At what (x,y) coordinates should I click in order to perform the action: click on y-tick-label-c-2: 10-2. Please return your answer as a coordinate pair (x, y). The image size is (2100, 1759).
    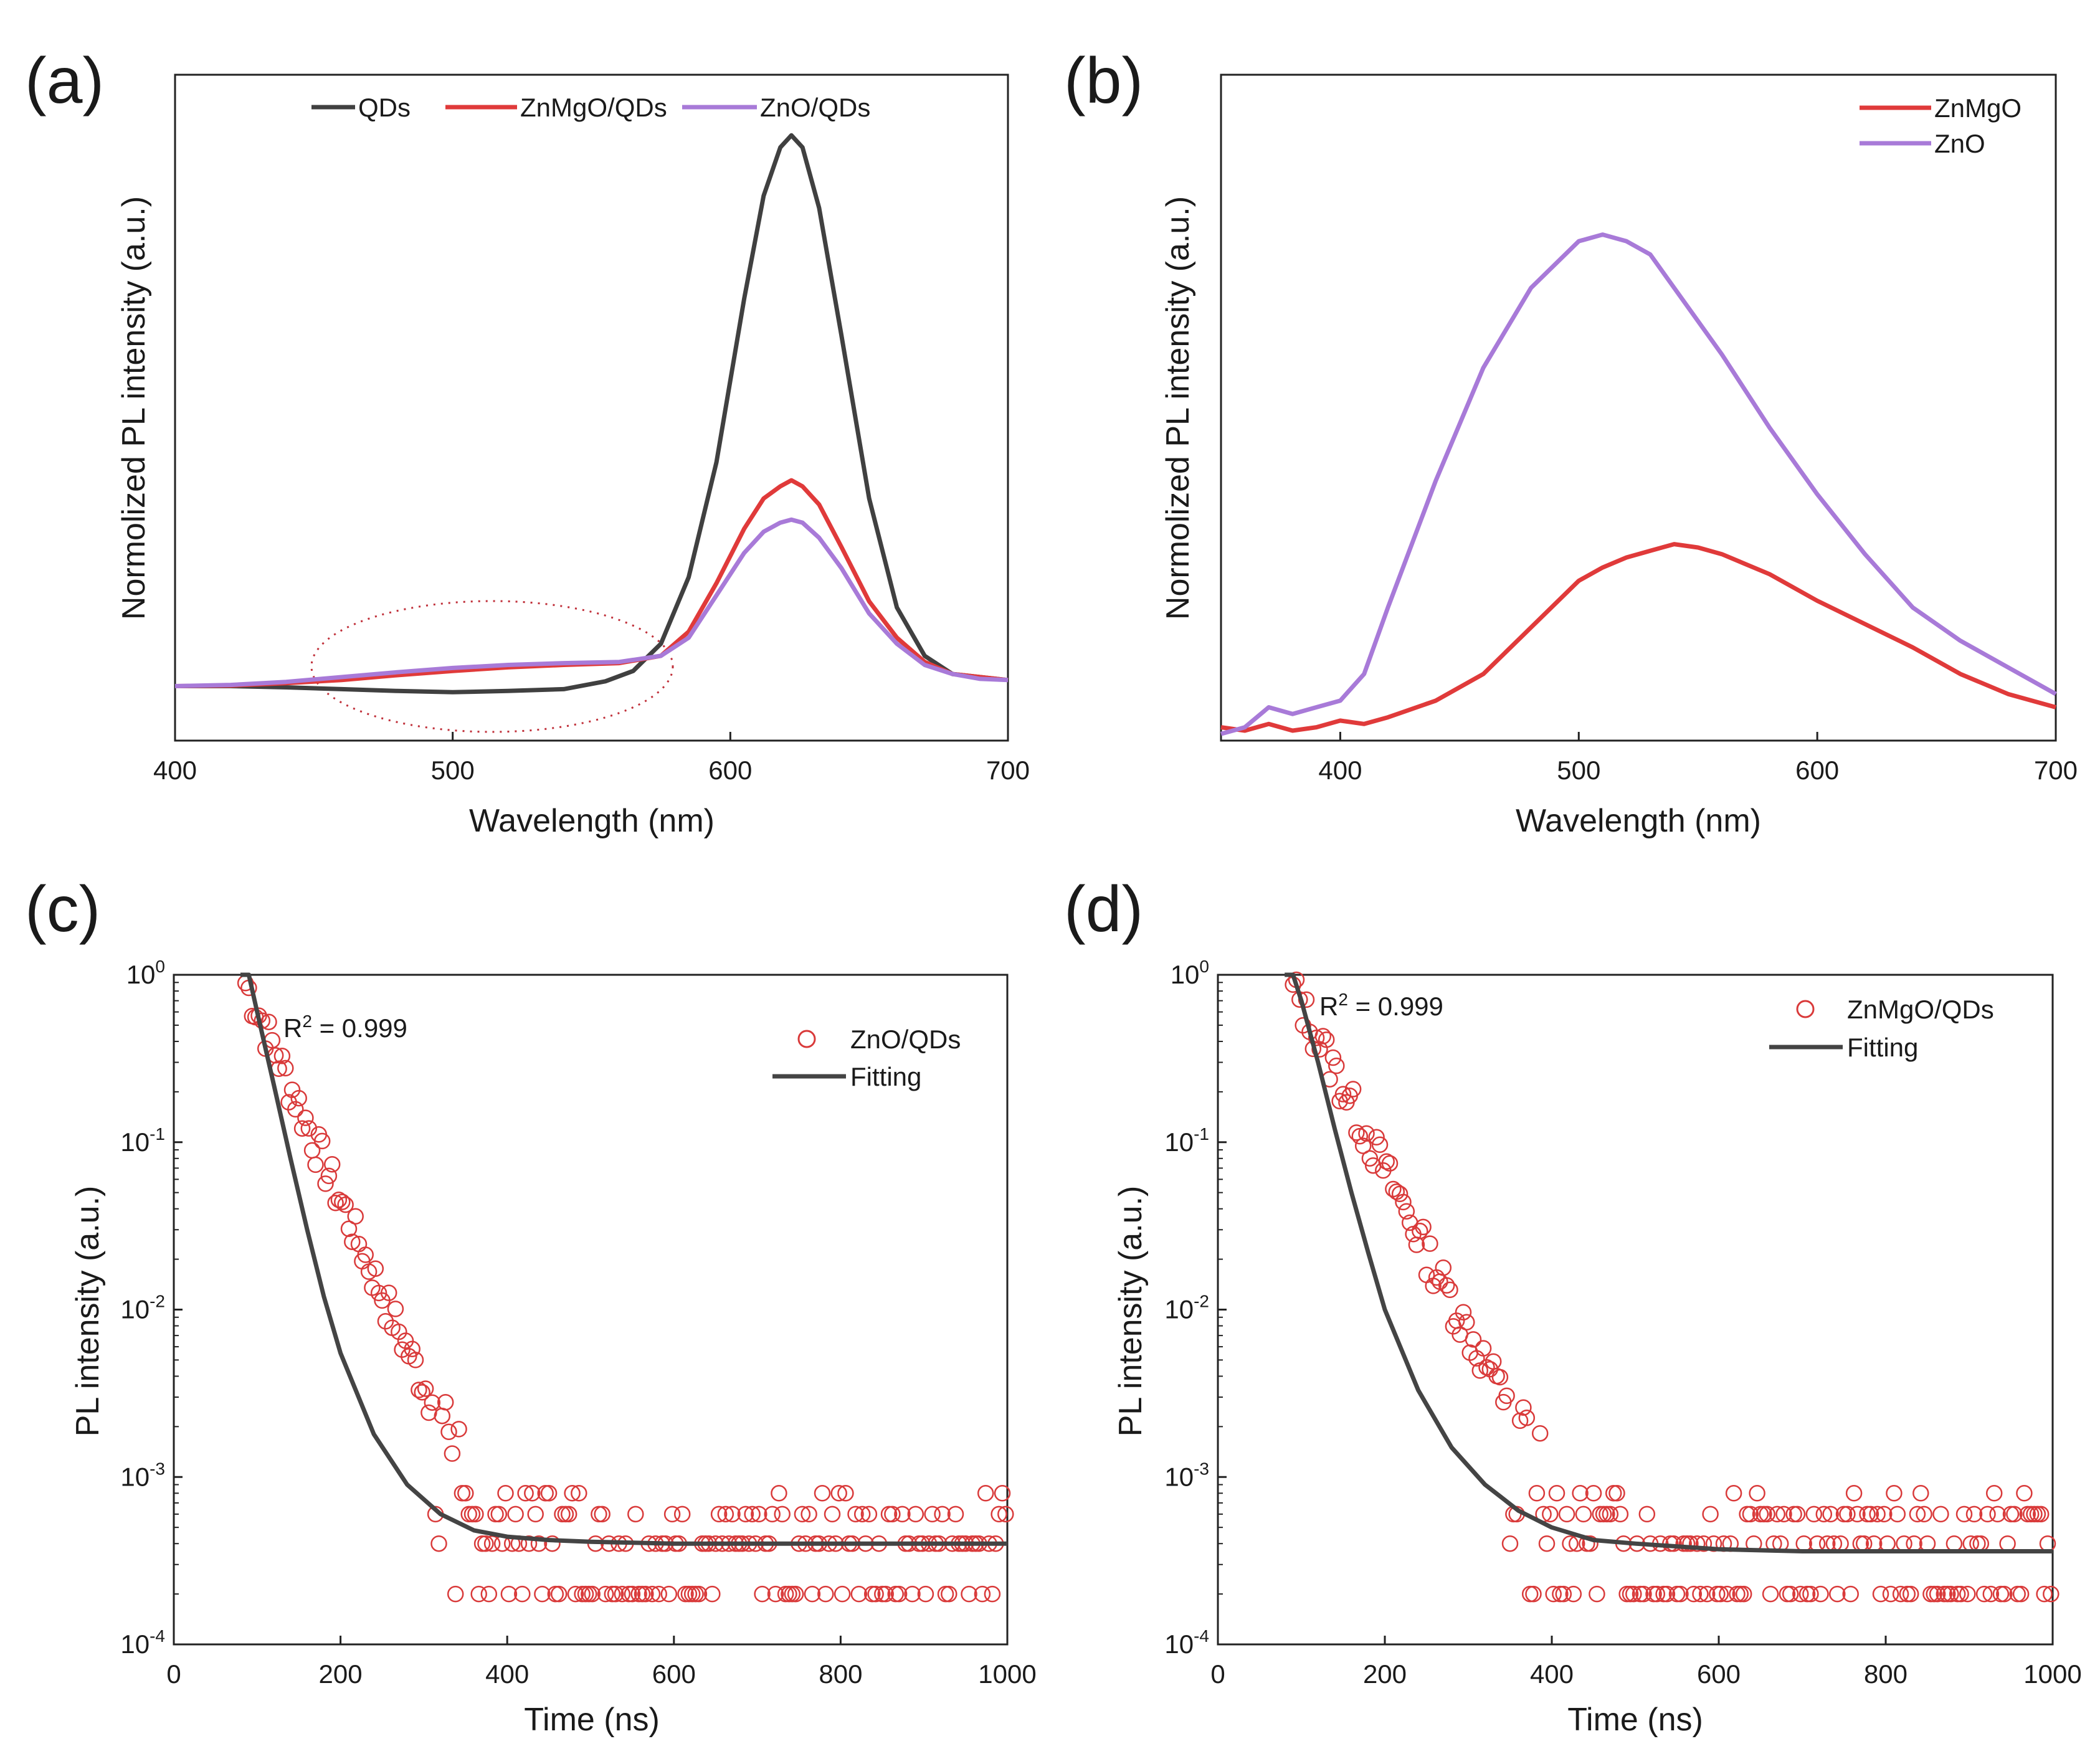
    Looking at the image, I should click on (142, 1308).